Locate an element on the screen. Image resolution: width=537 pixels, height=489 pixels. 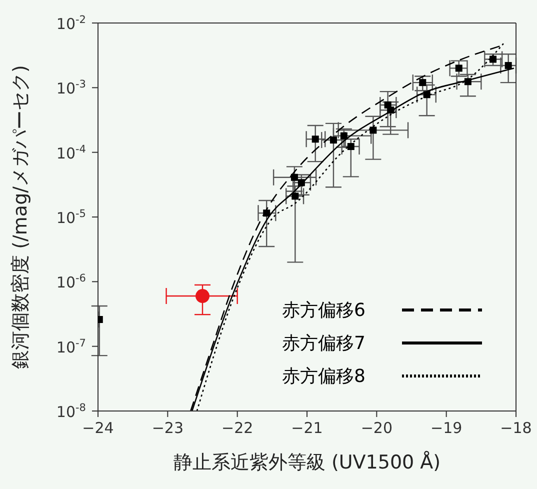
y-tick-label: 10$^{-2}$ is located at coordinates (71, 23).